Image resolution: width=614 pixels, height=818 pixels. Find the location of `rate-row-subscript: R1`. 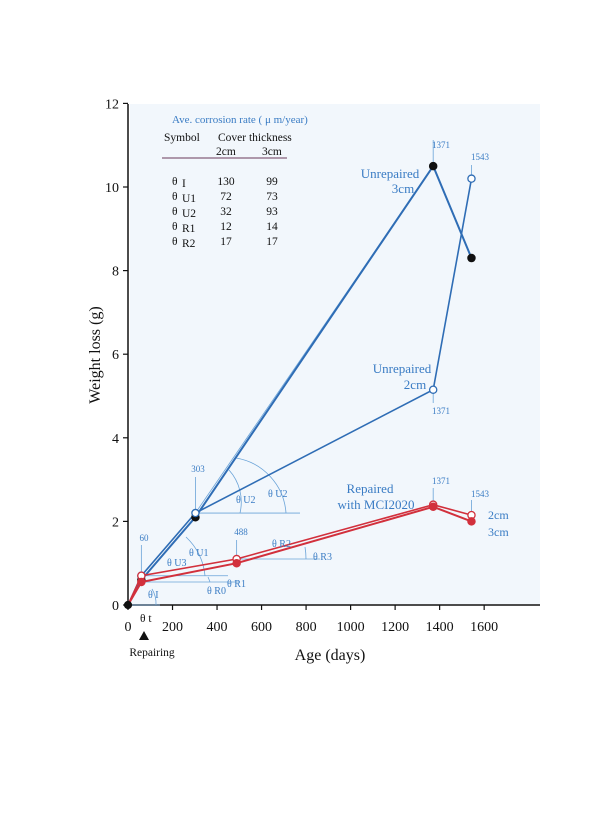

rate-row-subscript: R1 is located at coordinates (189, 229).